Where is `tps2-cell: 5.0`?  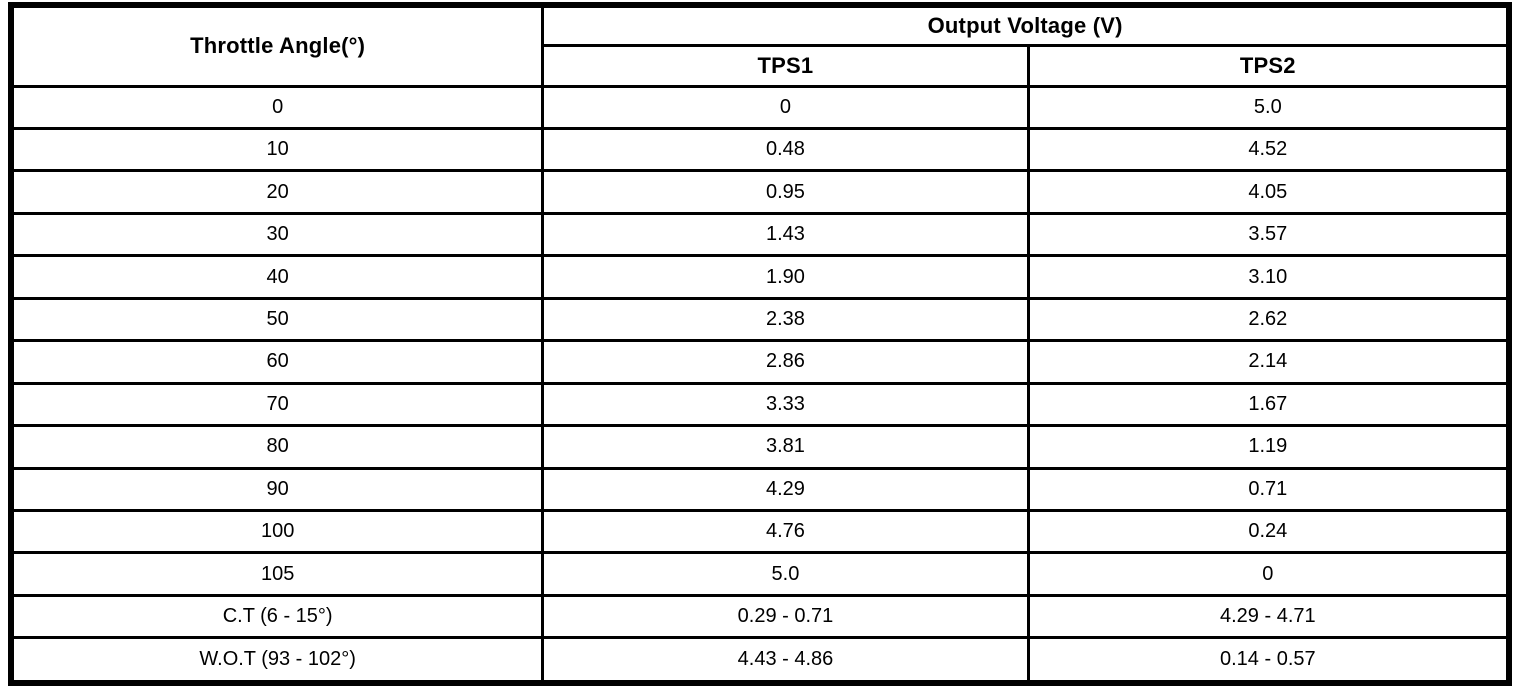 tps2-cell: 5.0 is located at coordinates (1268, 107).